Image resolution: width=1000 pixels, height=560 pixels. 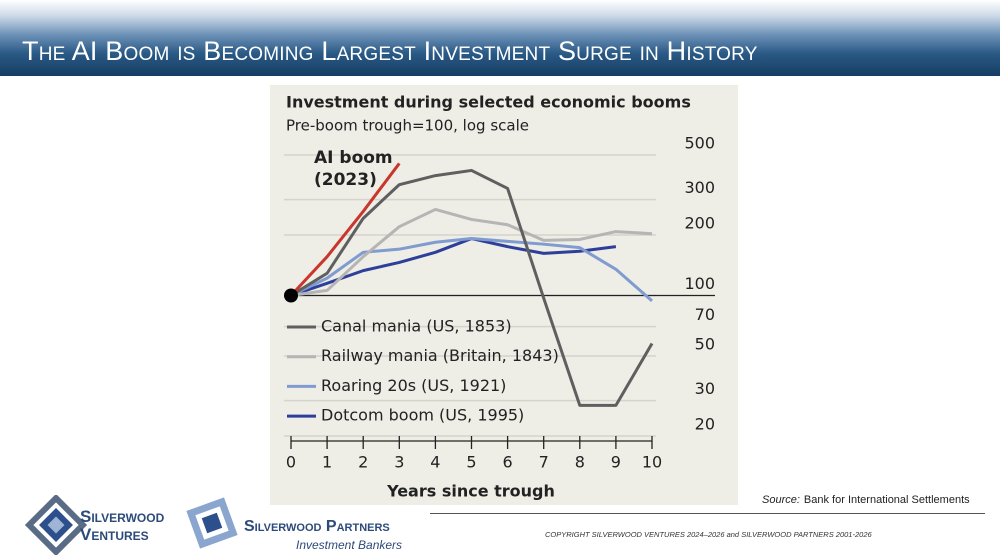 What do you see at coordinates (699, 222) in the screenshot?
I see `y-tick-label: 200` at bounding box center [699, 222].